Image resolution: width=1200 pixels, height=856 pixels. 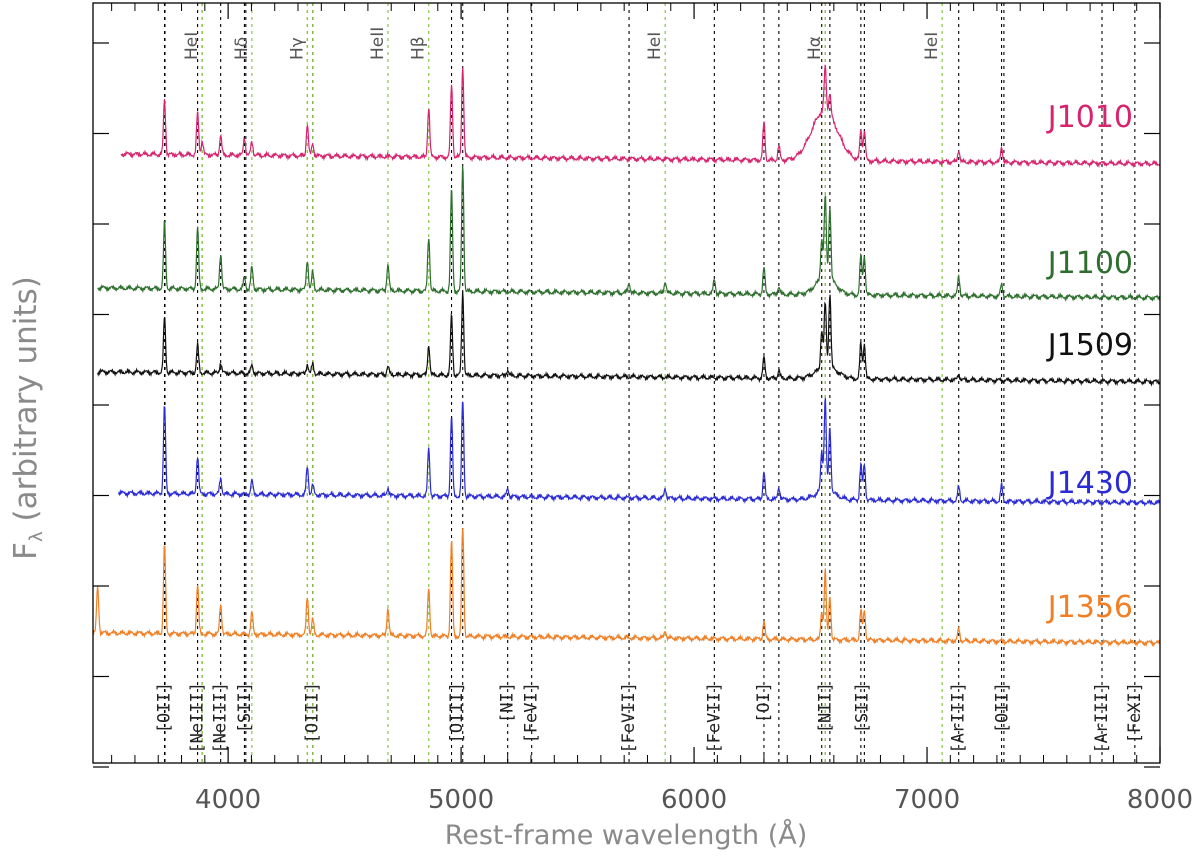 What do you see at coordinates (1089, 117) in the screenshot?
I see `series-label-j1010: J1010` at bounding box center [1089, 117].